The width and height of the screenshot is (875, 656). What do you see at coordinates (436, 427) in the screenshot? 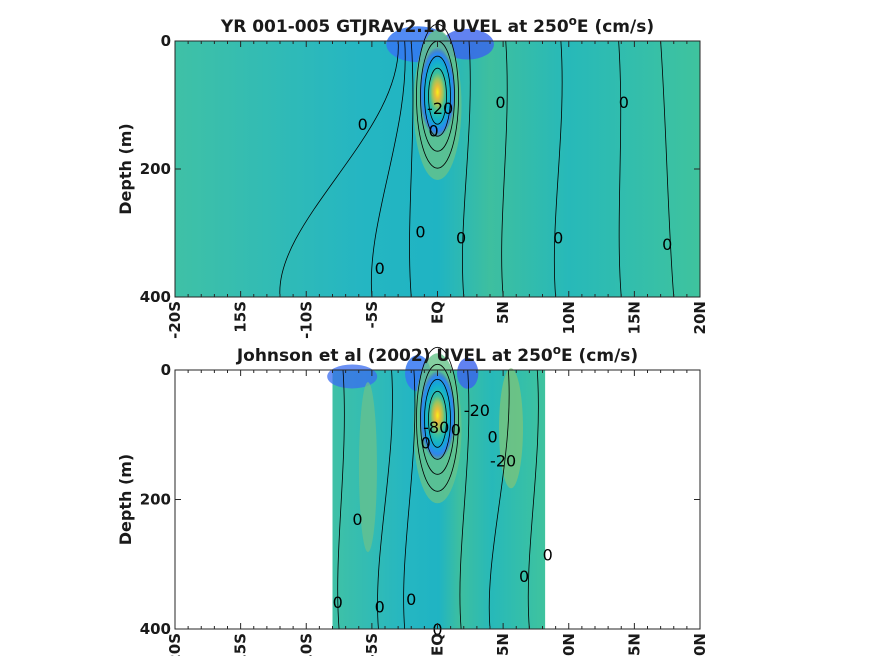
I see `contour-label: -80` at bounding box center [436, 427].